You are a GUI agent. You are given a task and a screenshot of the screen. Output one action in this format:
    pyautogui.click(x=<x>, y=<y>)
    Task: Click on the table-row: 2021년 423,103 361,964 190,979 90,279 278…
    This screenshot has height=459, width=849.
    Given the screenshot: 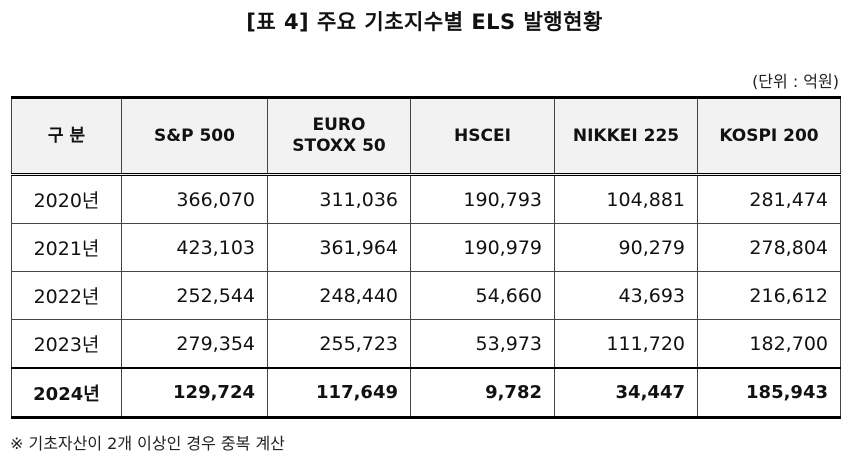 What is the action you would take?
    pyautogui.click(x=426, y=247)
    